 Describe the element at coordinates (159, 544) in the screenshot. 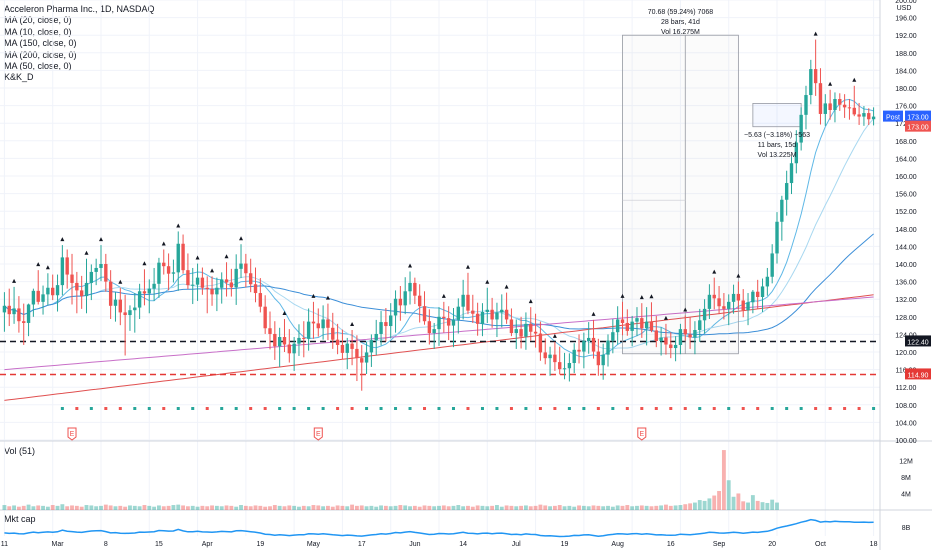

I see `time-tick-label: 15` at that location.